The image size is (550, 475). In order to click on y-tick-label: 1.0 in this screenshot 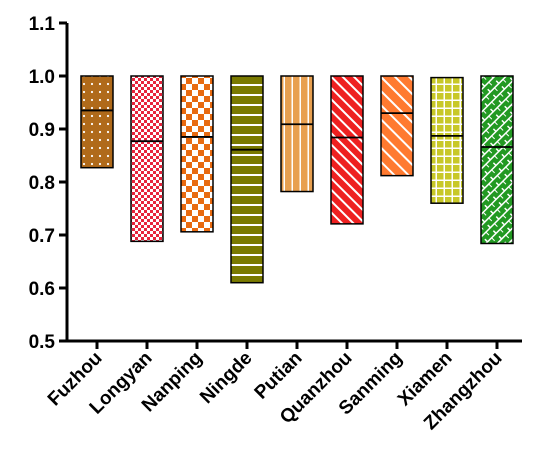, I will do `click(42, 77)`.